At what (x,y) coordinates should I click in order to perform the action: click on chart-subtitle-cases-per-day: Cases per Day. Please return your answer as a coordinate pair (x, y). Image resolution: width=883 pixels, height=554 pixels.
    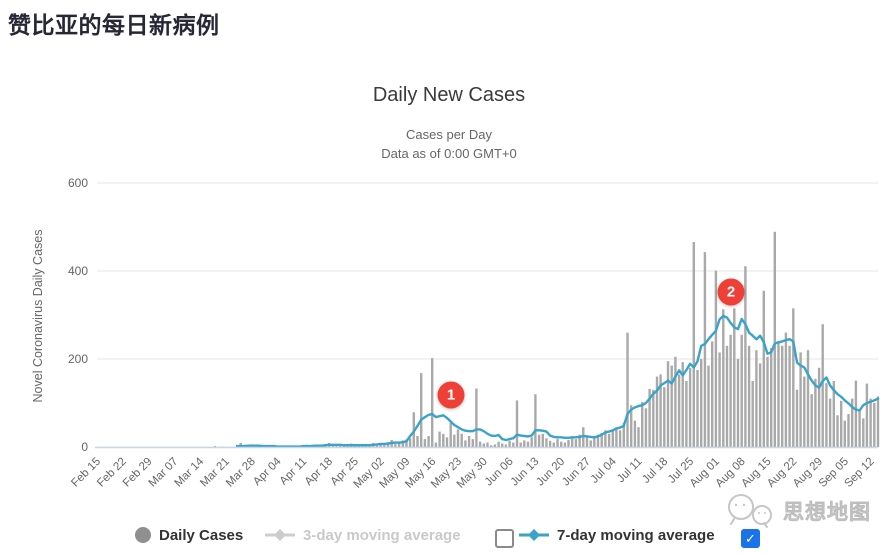
    Looking at the image, I should click on (449, 134).